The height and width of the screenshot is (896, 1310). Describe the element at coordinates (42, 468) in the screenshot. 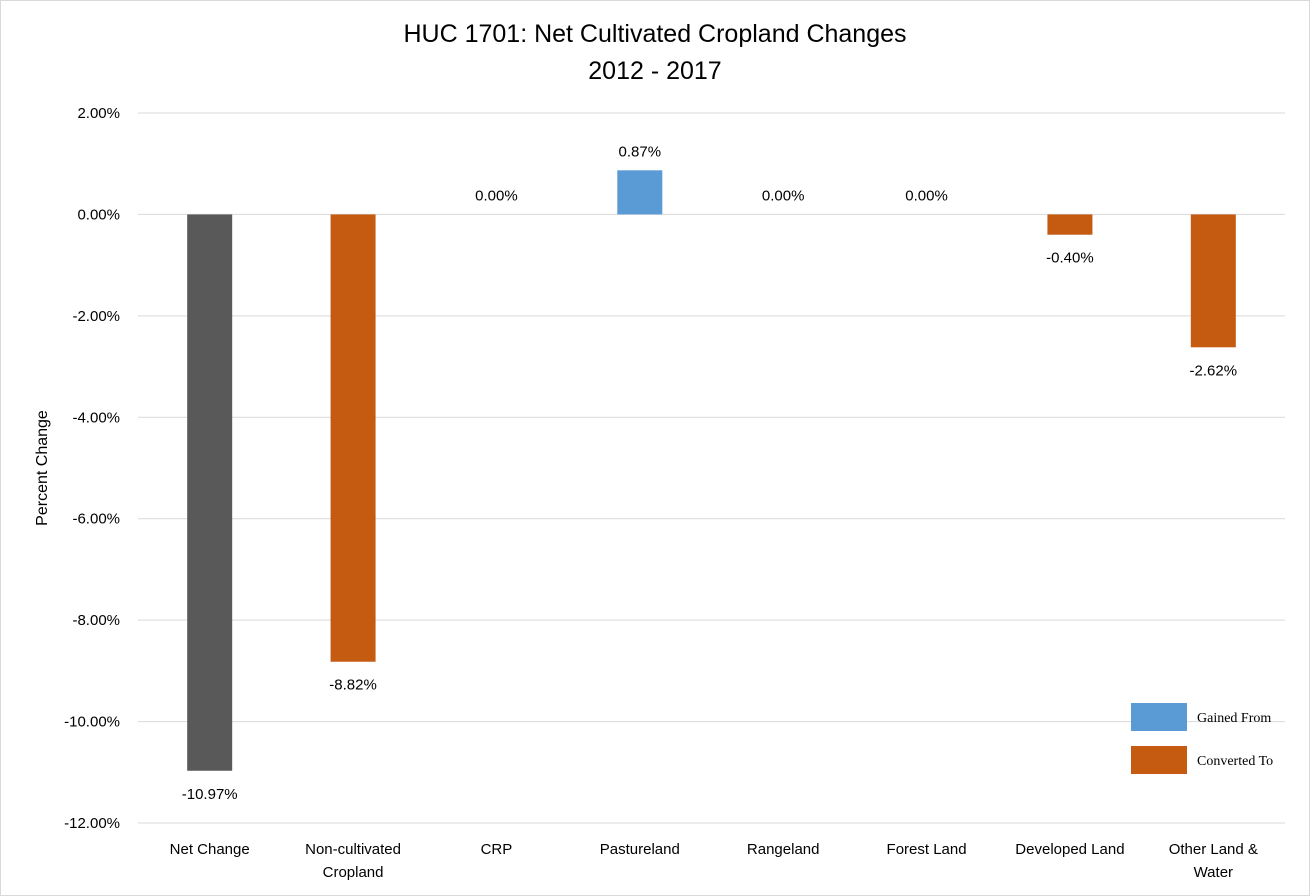

I see `y-axis-label: Percent Change` at that location.